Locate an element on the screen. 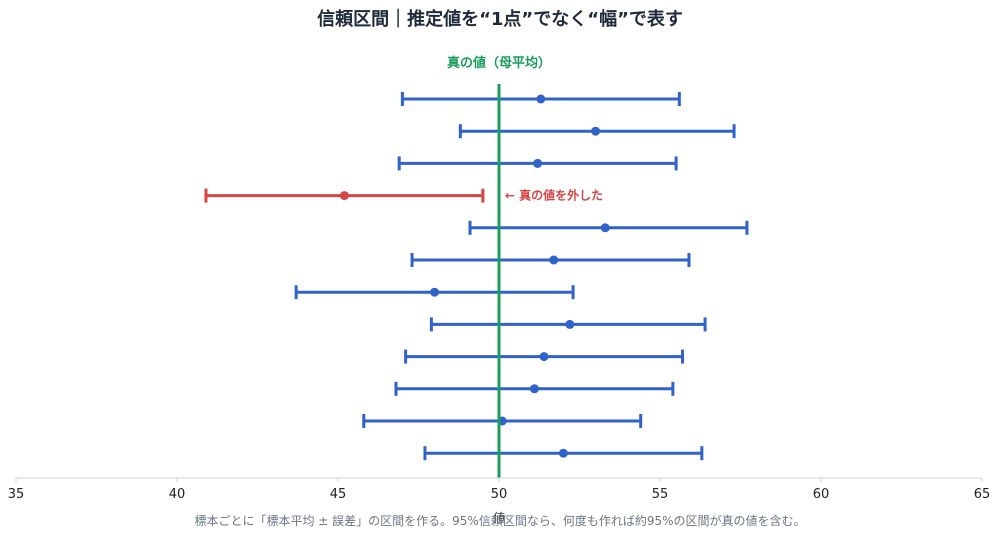  miss-annotation: ← 真の値を外した is located at coordinates (554, 195).